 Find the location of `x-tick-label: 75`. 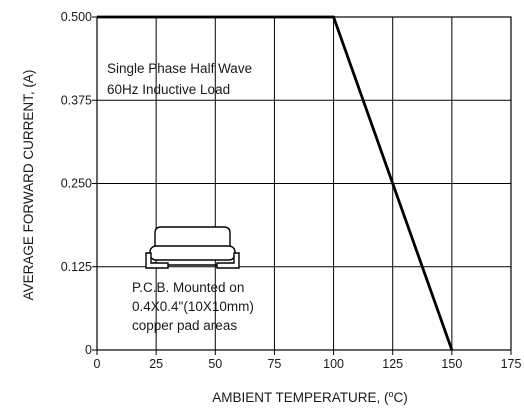

x-tick-label: 75 is located at coordinates (274, 364).